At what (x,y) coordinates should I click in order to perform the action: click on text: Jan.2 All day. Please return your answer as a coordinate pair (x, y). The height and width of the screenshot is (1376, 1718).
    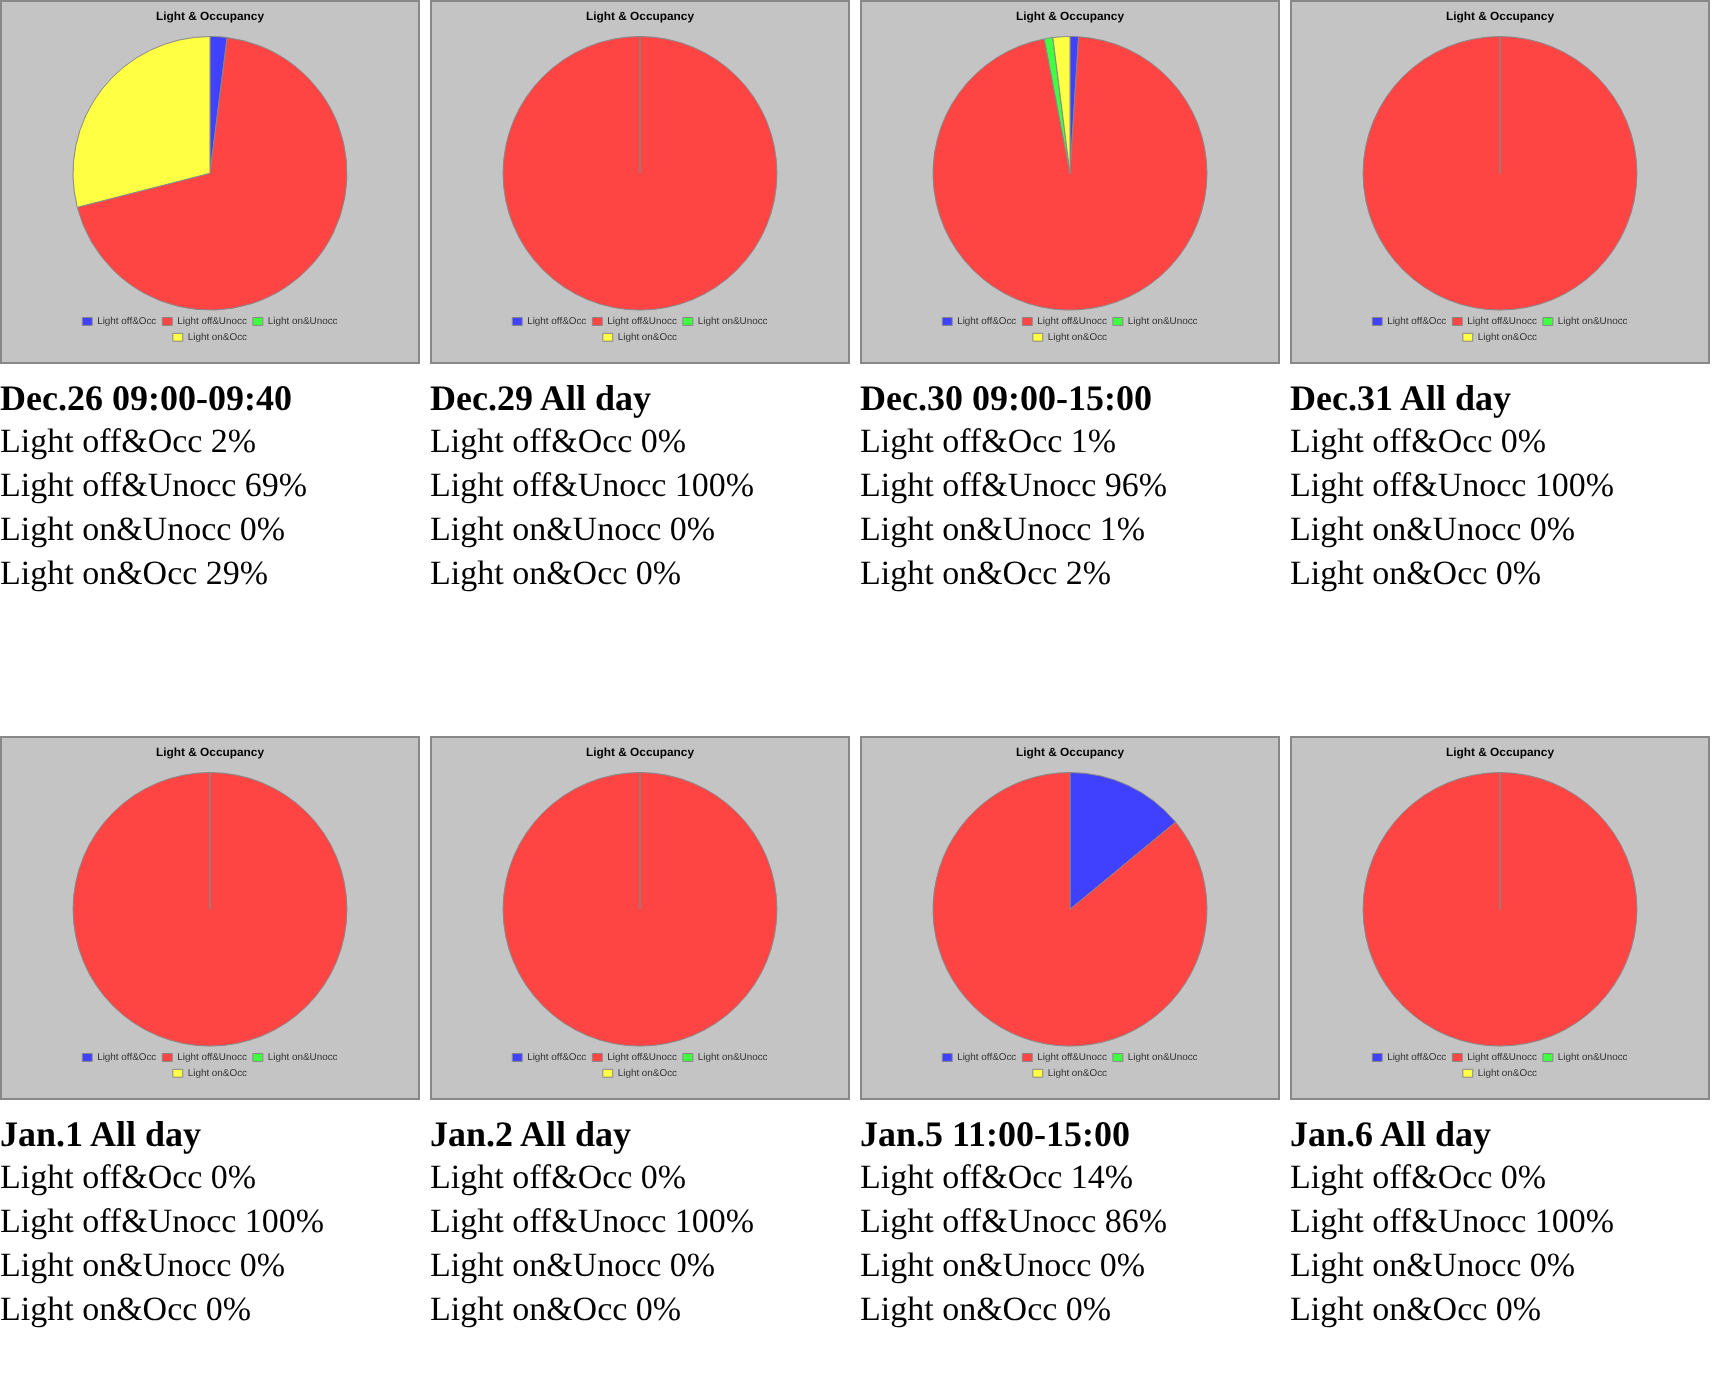
    Looking at the image, I should click on (532, 1134).